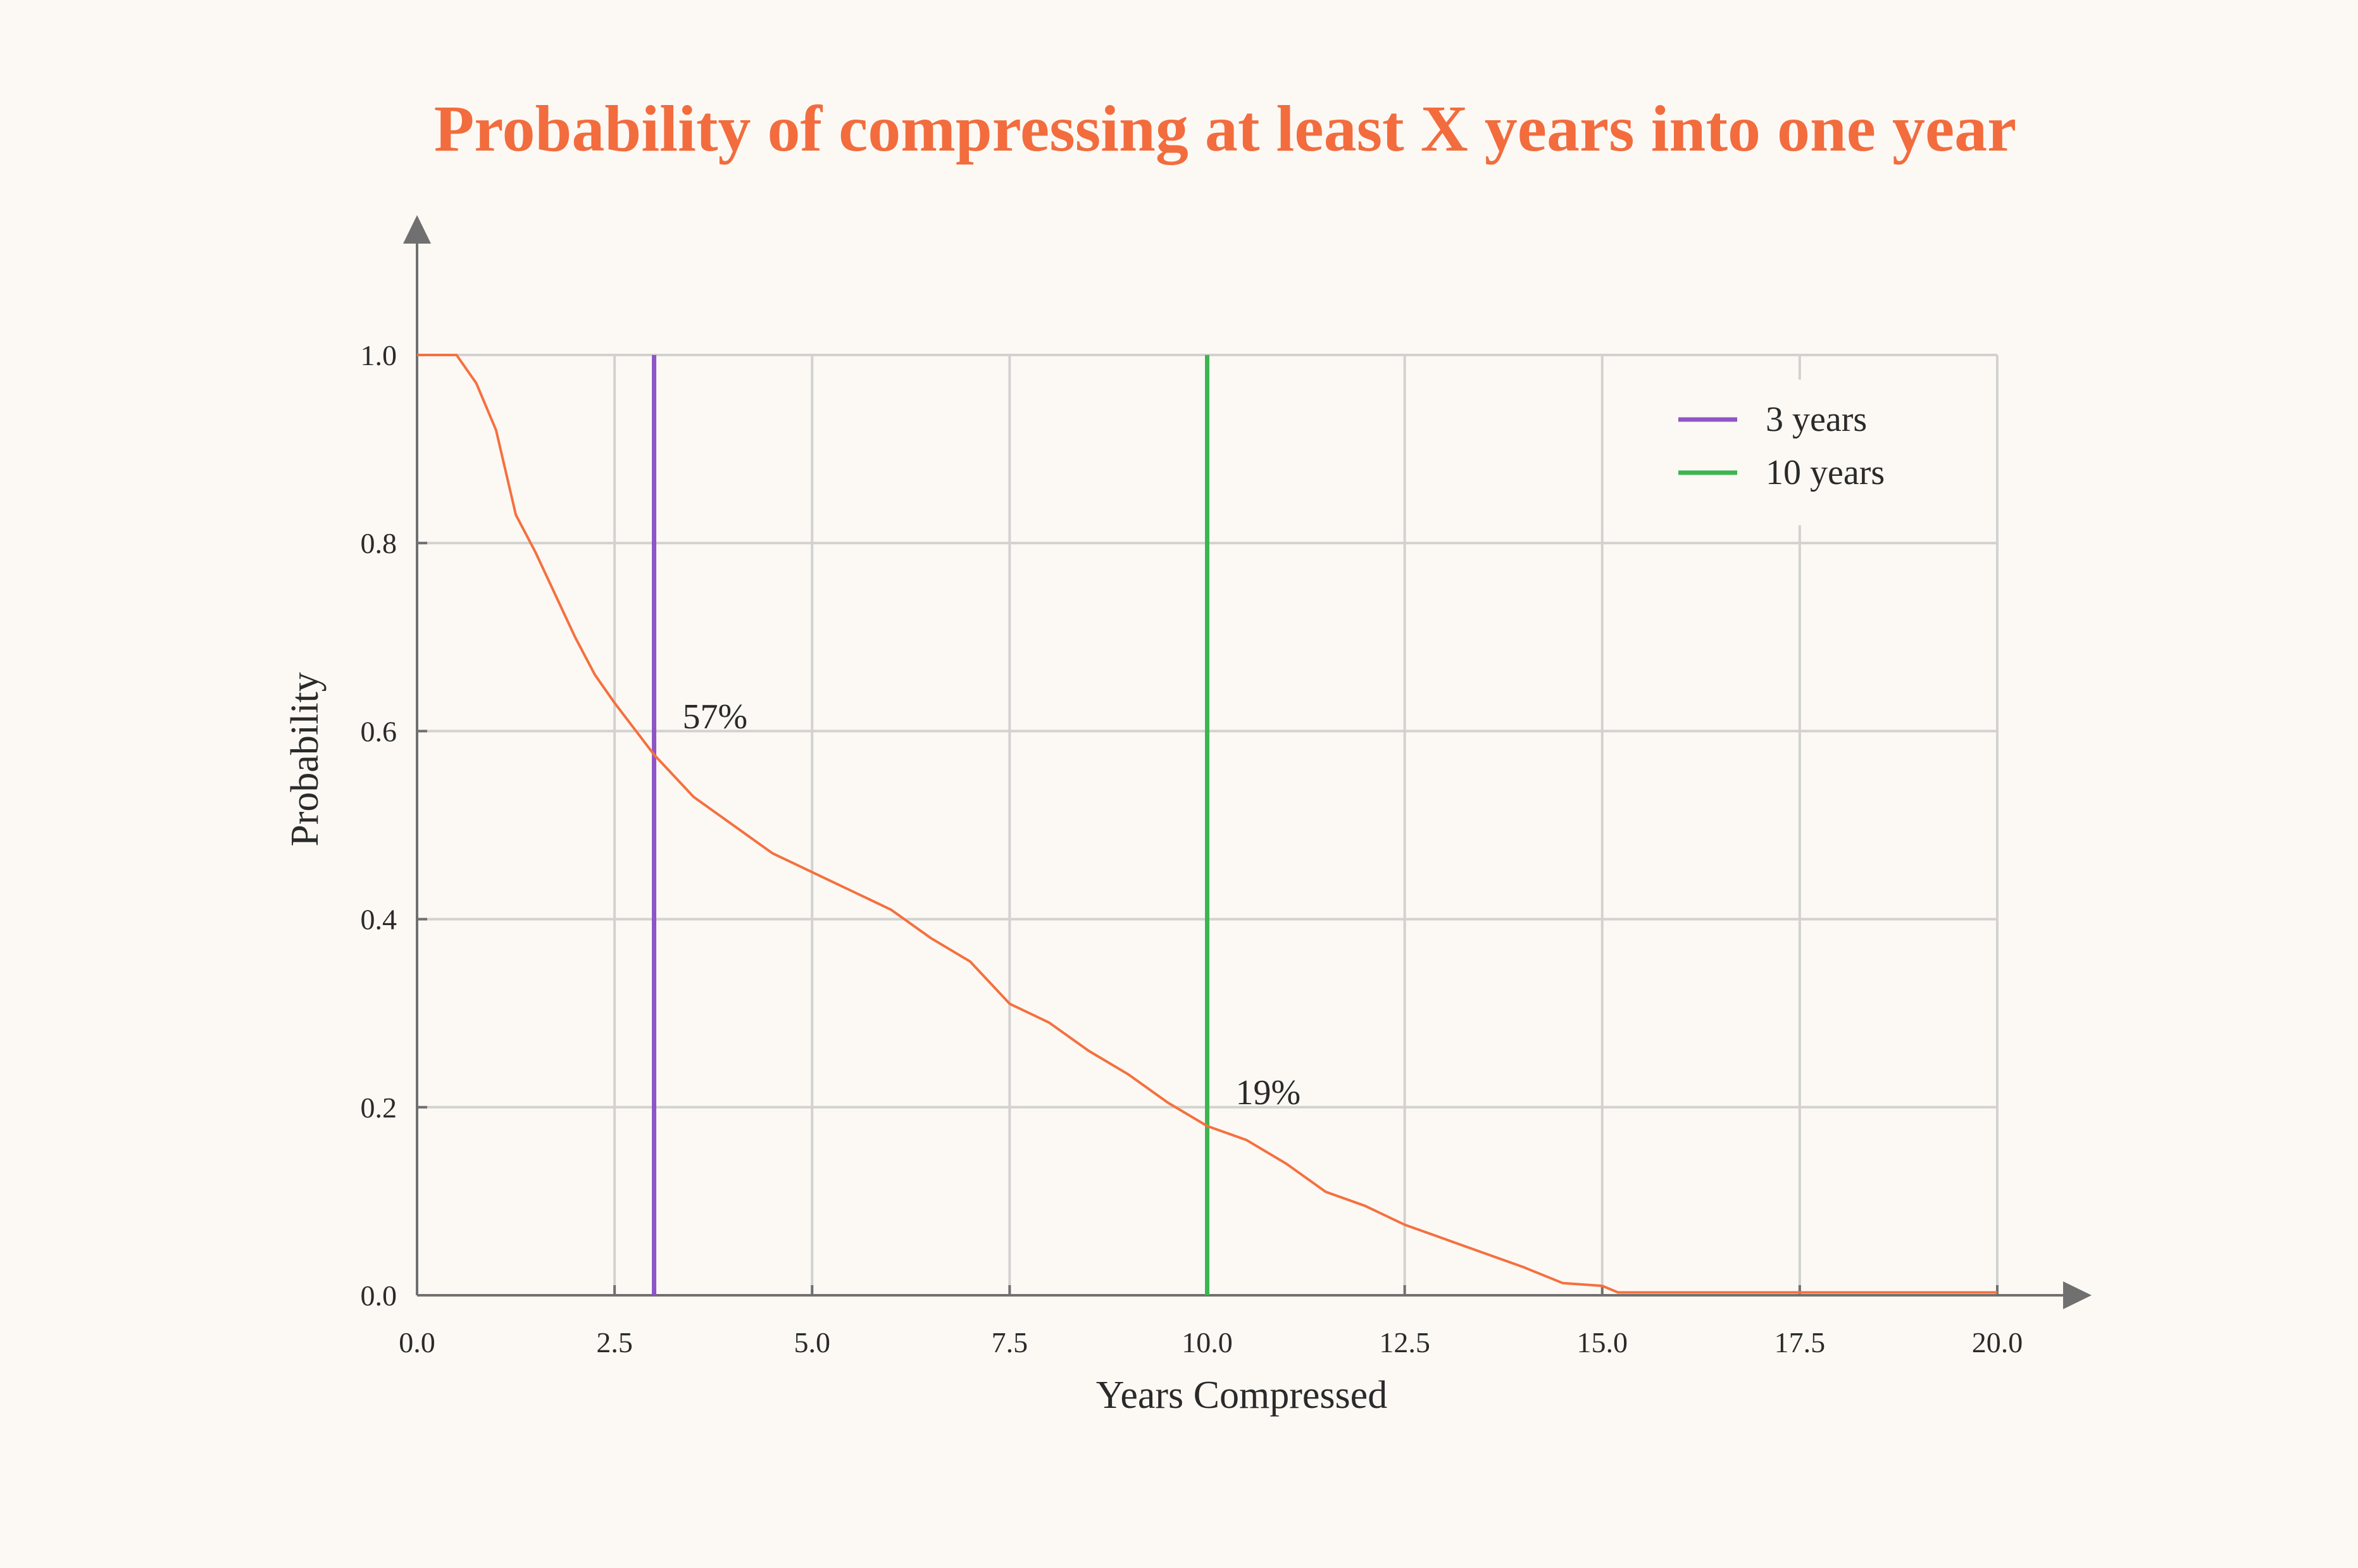 This screenshot has width=2358, height=1568. What do you see at coordinates (1817, 420) in the screenshot?
I see `legend-label: 3 years` at bounding box center [1817, 420].